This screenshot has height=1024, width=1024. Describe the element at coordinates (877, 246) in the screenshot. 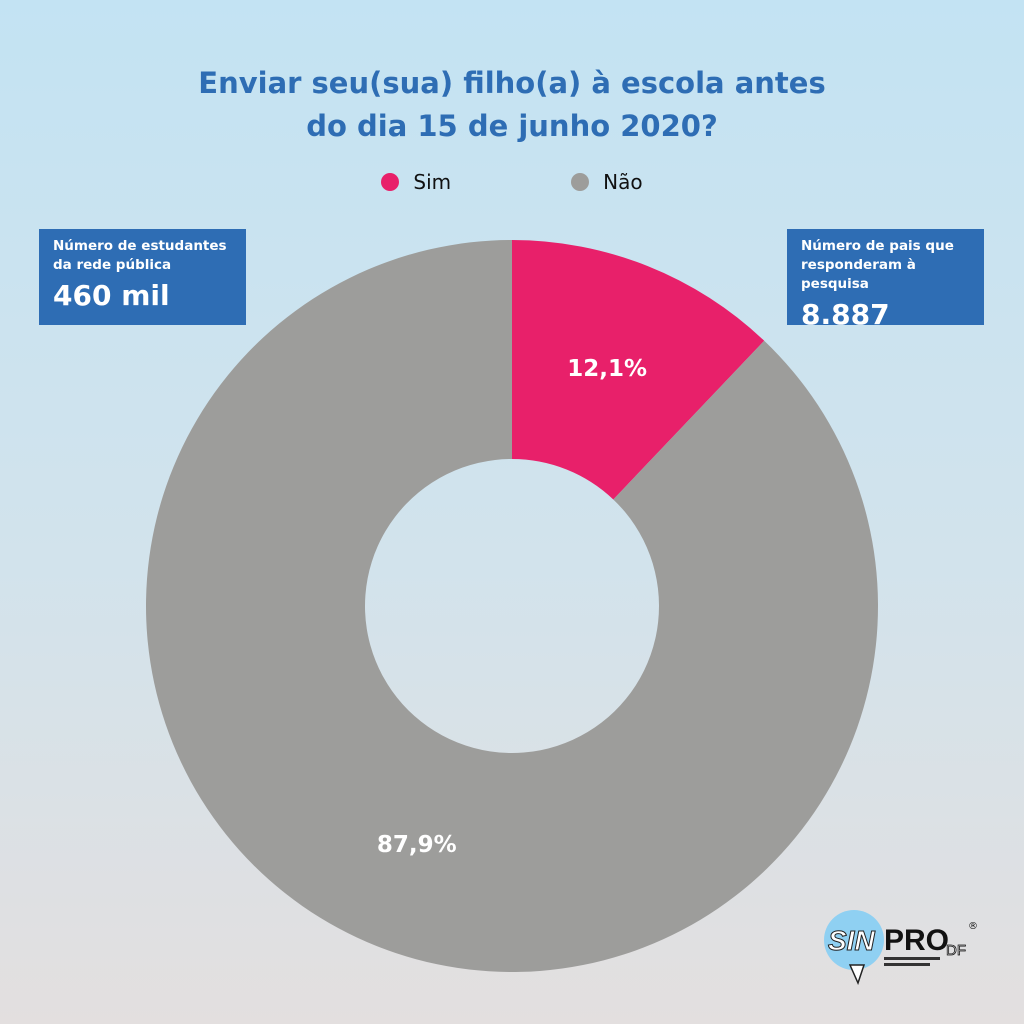

I see `info-label: Número de pais que` at that location.